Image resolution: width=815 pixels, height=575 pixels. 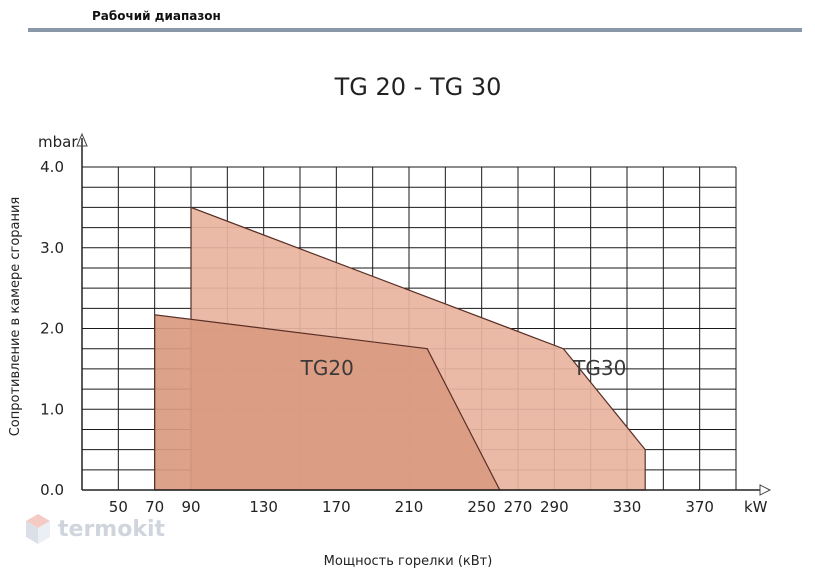 I want to click on series-label-tg20: TG20, so click(x=327, y=368).